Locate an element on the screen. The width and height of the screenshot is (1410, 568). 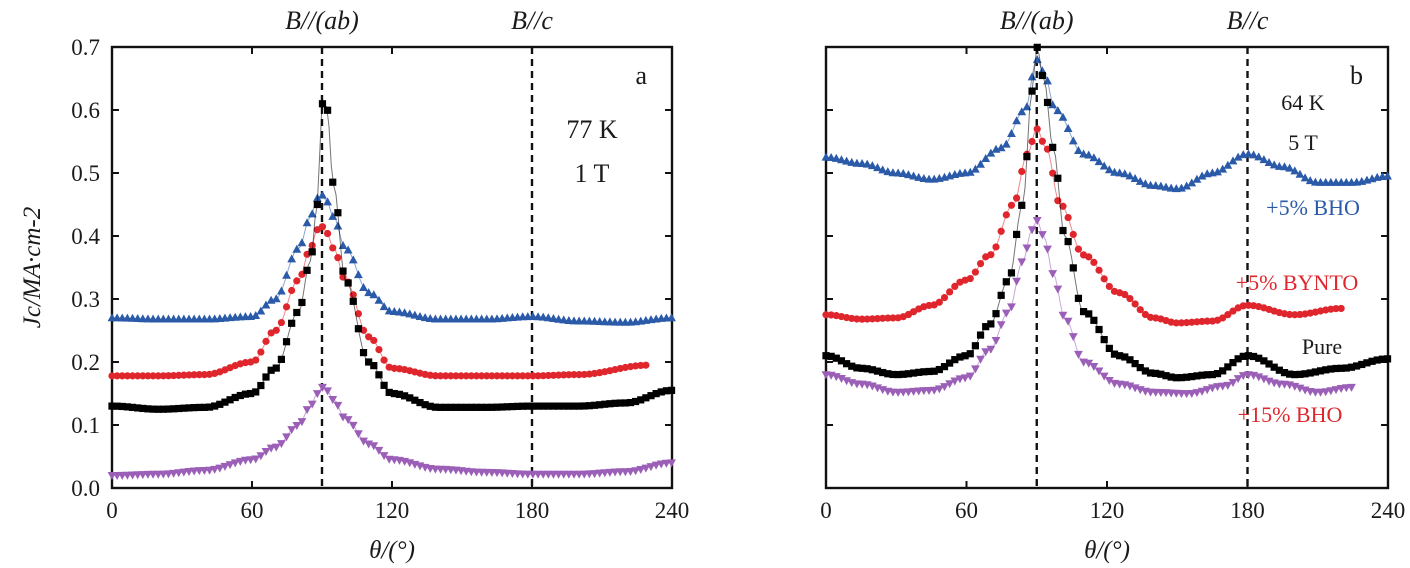
y-tick-label: 0.1 is located at coordinates (85, 425).